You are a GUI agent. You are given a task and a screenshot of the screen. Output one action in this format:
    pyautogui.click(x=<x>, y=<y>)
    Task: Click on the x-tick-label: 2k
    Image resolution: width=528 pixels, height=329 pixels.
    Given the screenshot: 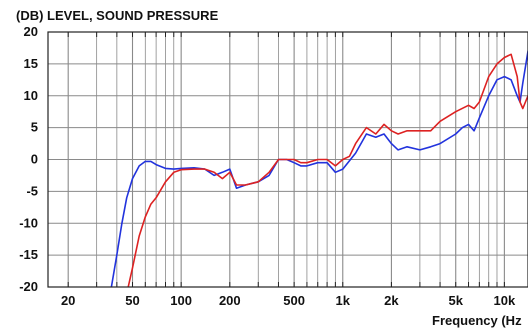 What is the action you would take?
    pyautogui.click(x=391, y=300)
    